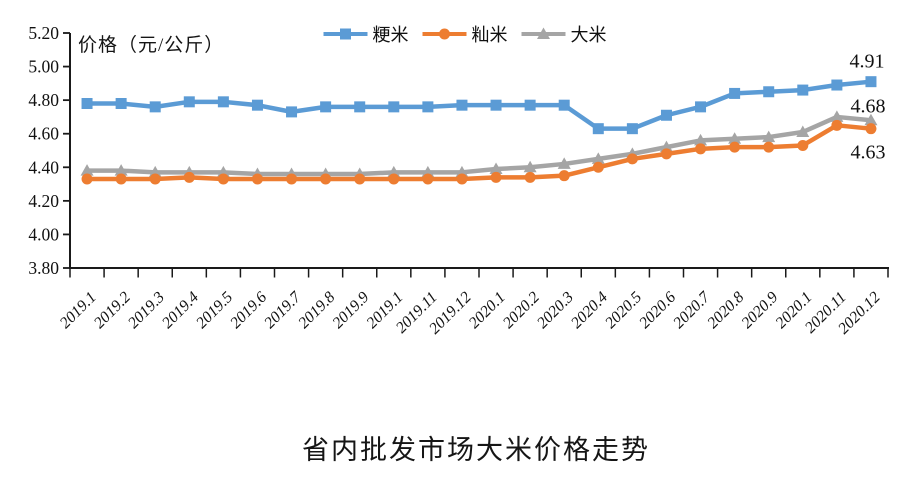  What do you see at coordinates (214, 310) in the screenshot?
I see `x-category-label: 2019.5` at bounding box center [214, 310].